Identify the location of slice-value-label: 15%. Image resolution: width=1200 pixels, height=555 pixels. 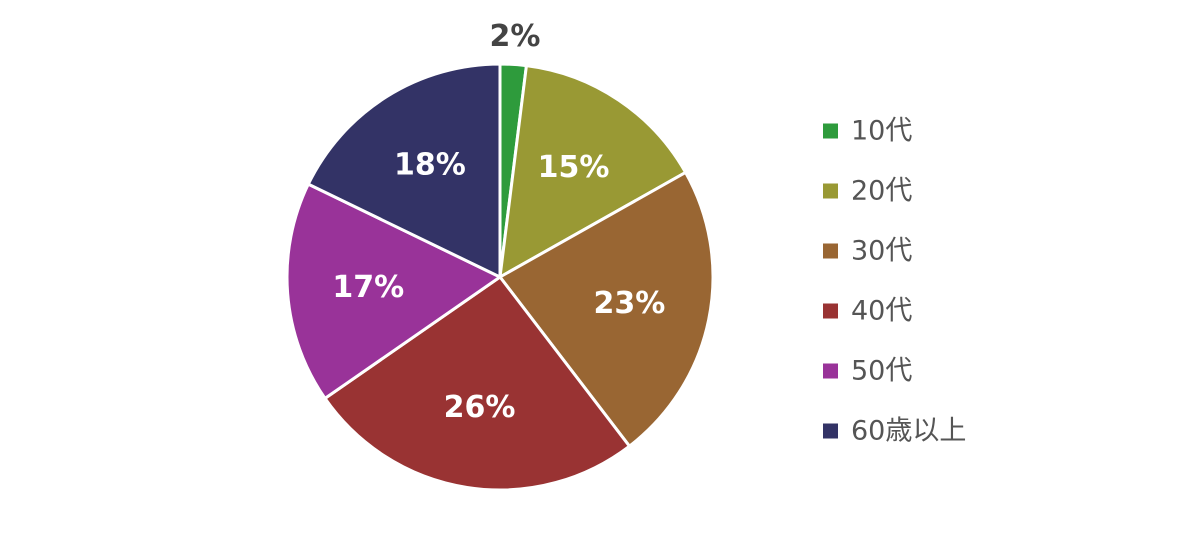
(574, 167).